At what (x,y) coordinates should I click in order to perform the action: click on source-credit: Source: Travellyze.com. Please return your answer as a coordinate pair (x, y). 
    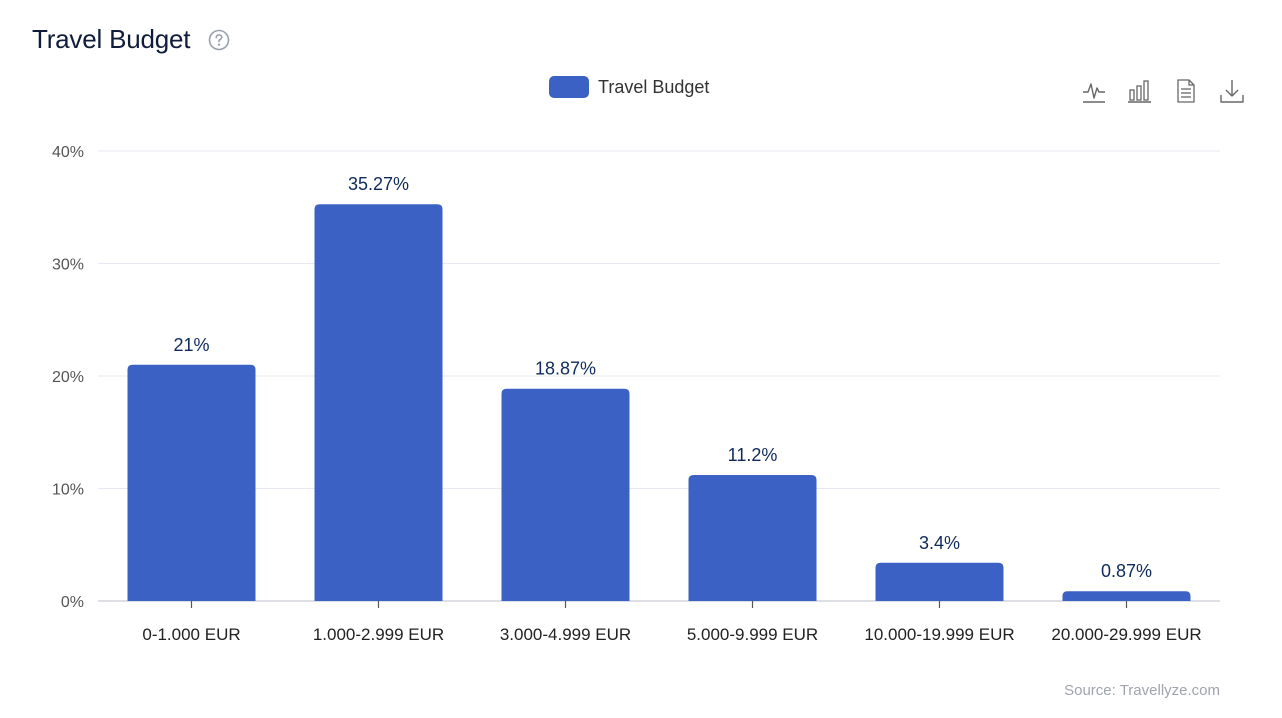
    Looking at the image, I should click on (1142, 690).